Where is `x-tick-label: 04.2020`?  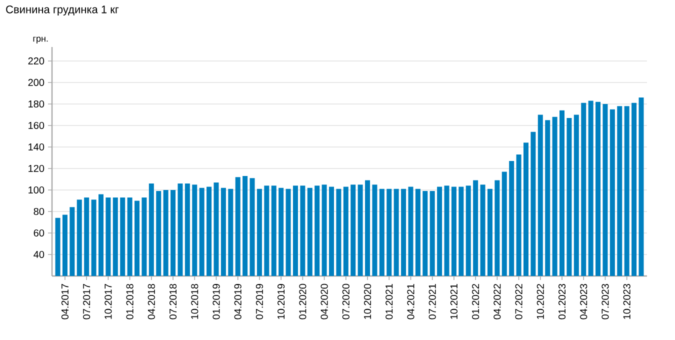
x-tick-label: 04.2020 is located at coordinates (324, 302).